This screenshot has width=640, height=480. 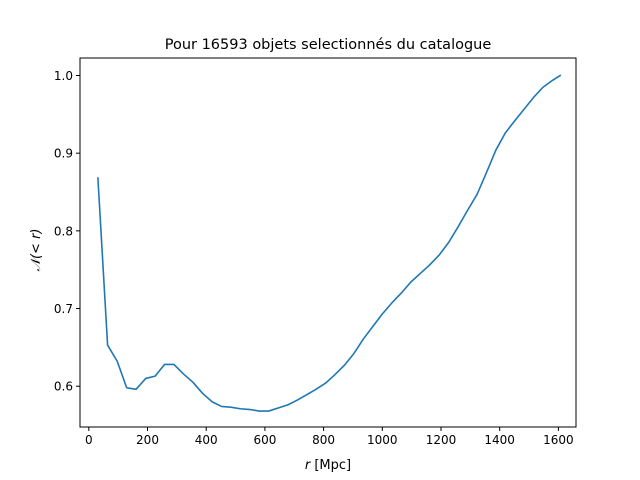 I want to click on y-tick-label: 0.6, so click(x=63, y=387).